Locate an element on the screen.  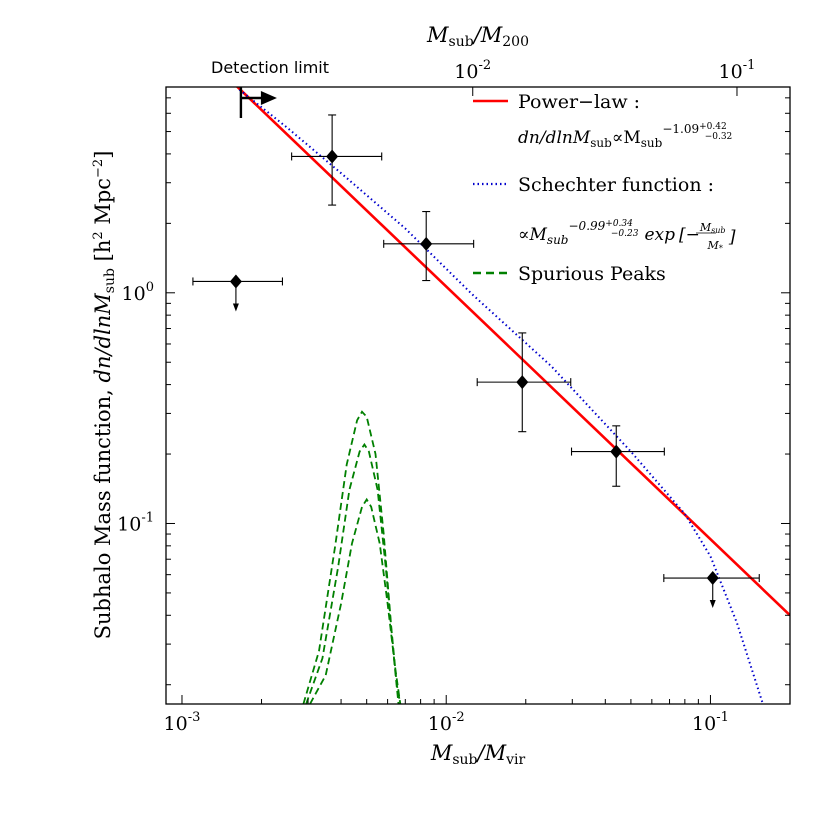
legend-schechter-equation: ∝Msub−0.99+0.34 −0.23 exp [−Msub M*] is located at coordinates (627, 236).